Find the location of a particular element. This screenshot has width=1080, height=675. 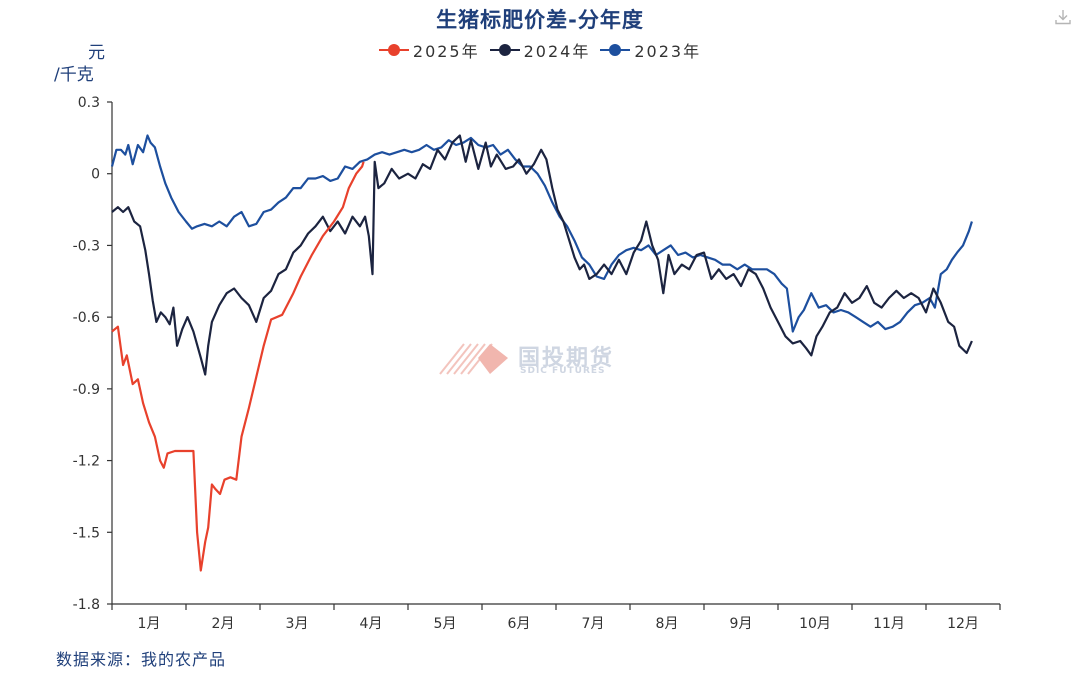

watermark: 国投期货 SDIC FUTURES is located at coordinates (538, 360).